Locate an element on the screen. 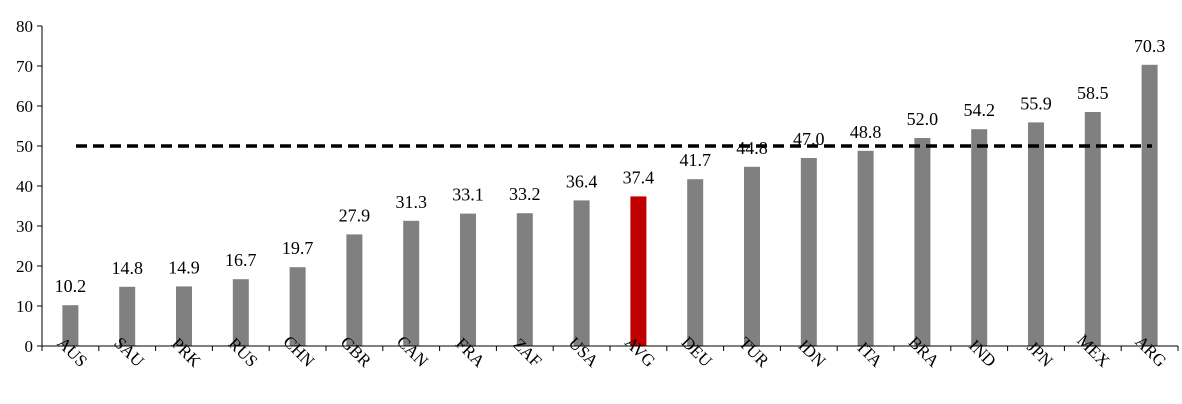 The image size is (1182, 404). y-tick-label: 60 is located at coordinates (24, 106).